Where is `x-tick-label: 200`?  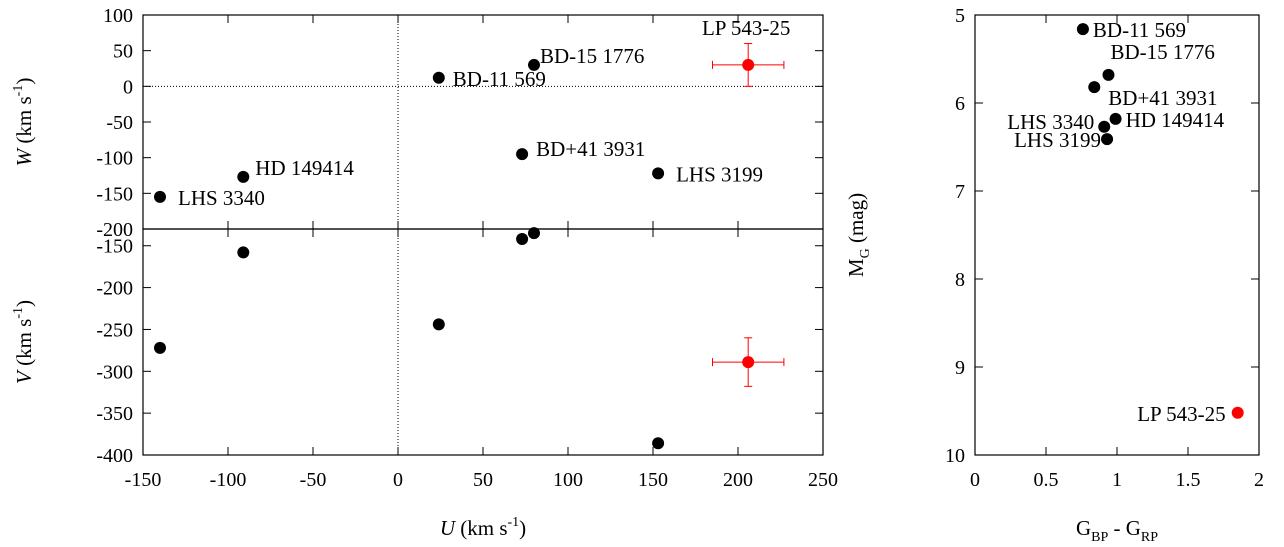
x-tick-label: 200 is located at coordinates (738, 480).